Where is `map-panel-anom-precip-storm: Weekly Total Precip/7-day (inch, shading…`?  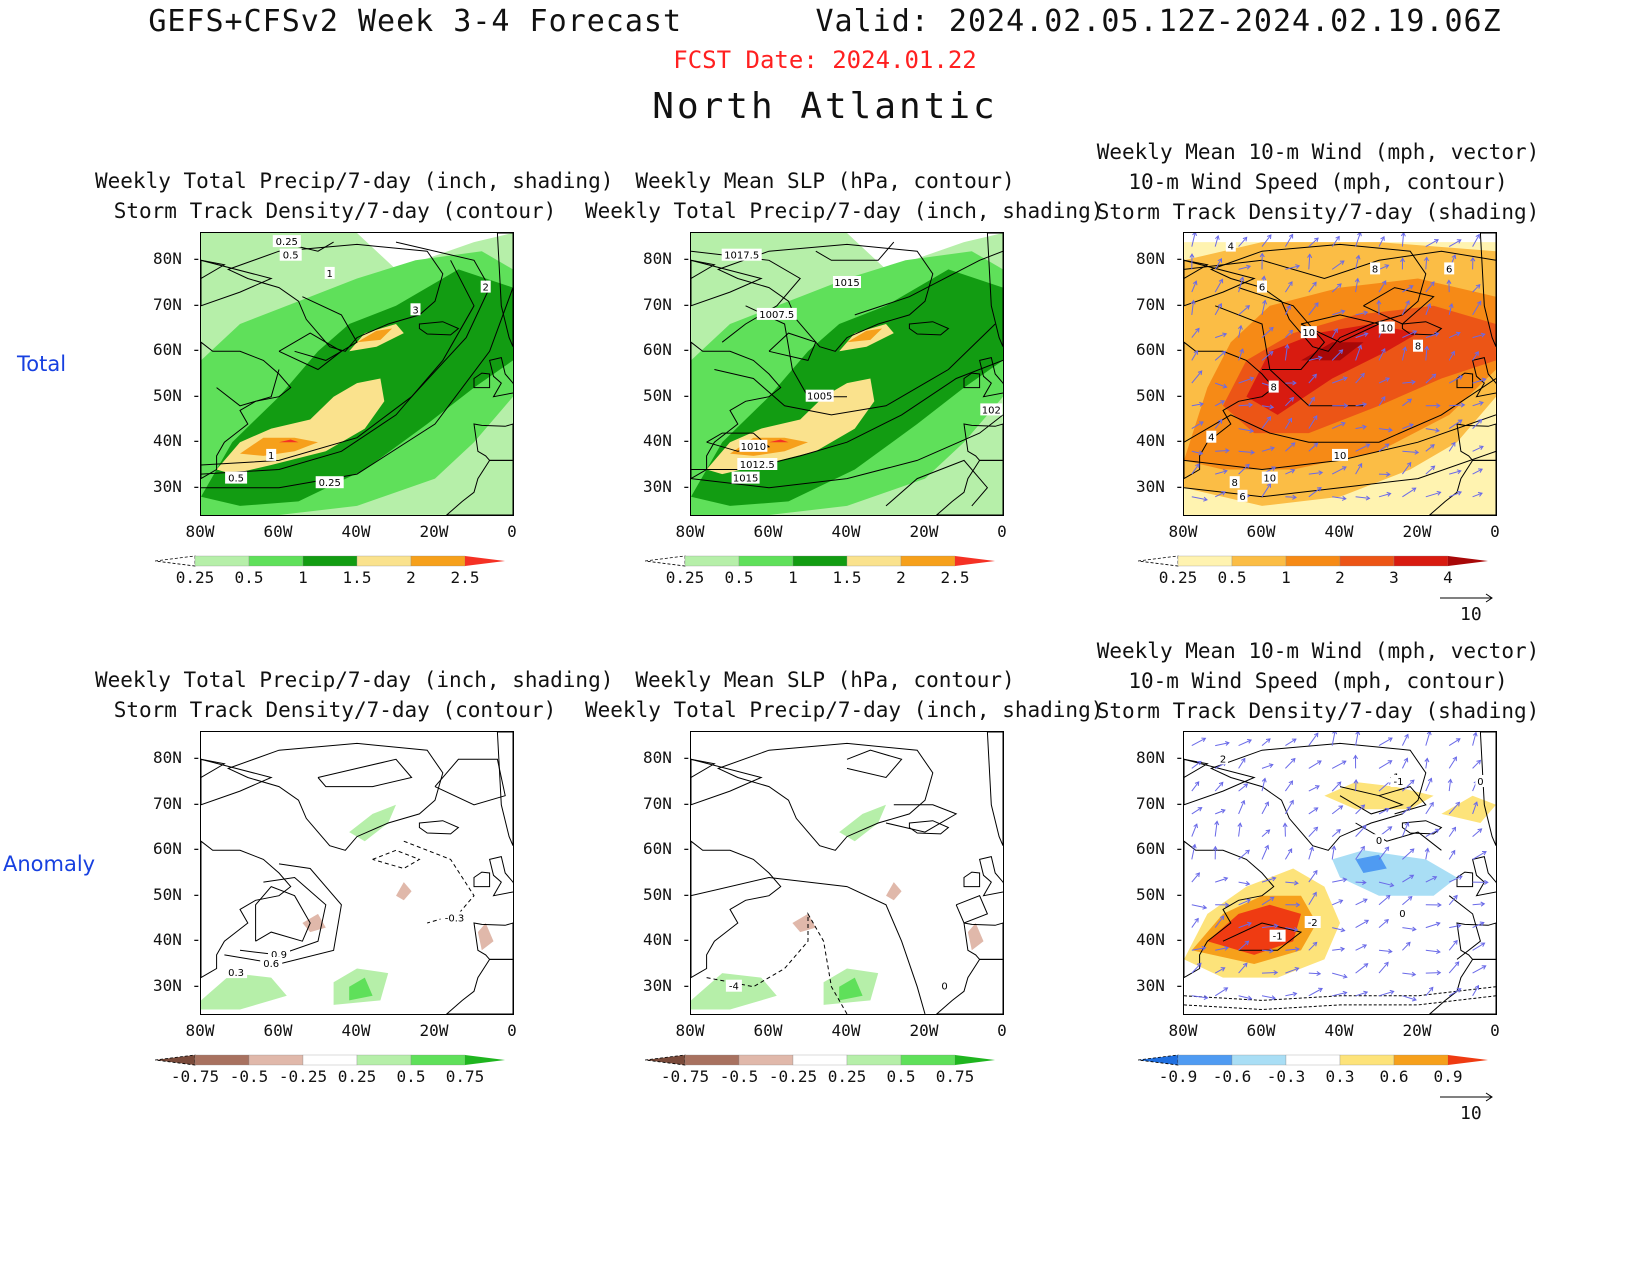 map-panel-anom-precip-storm: Weekly Total Precip/7-day (inch, shading… is located at coordinates (354, 866).